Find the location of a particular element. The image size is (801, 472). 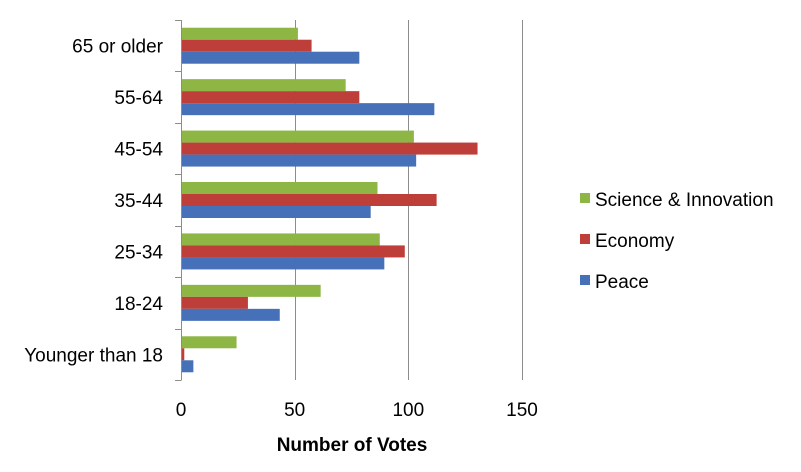

legend-label-economy: Economy is located at coordinates (635, 241).